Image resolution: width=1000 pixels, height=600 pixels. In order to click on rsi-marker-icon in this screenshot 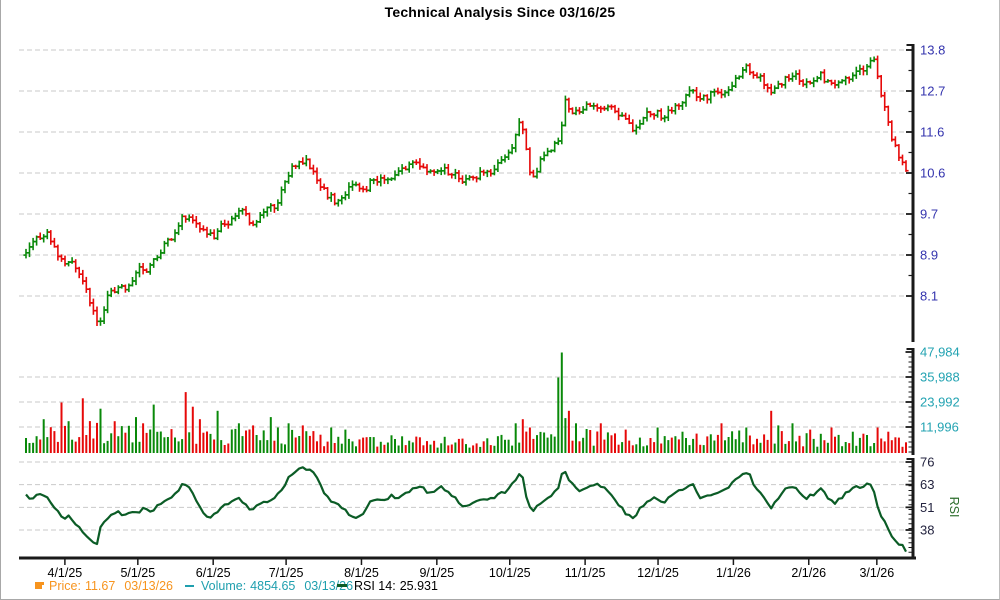, I will do `click(342, 586)`.